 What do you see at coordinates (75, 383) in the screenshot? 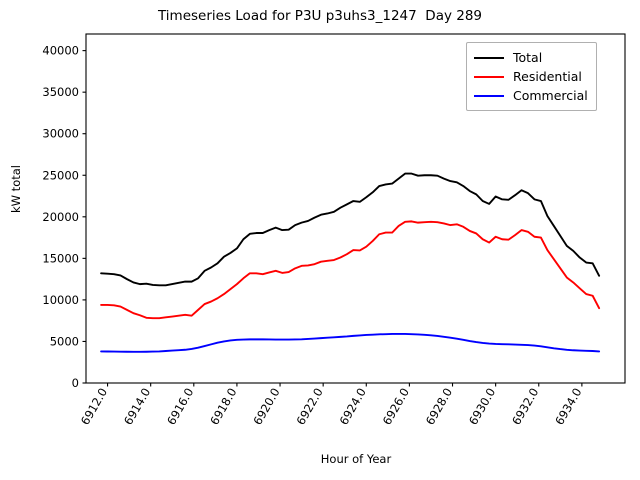
I see `y-tick-label: 0` at bounding box center [75, 383].